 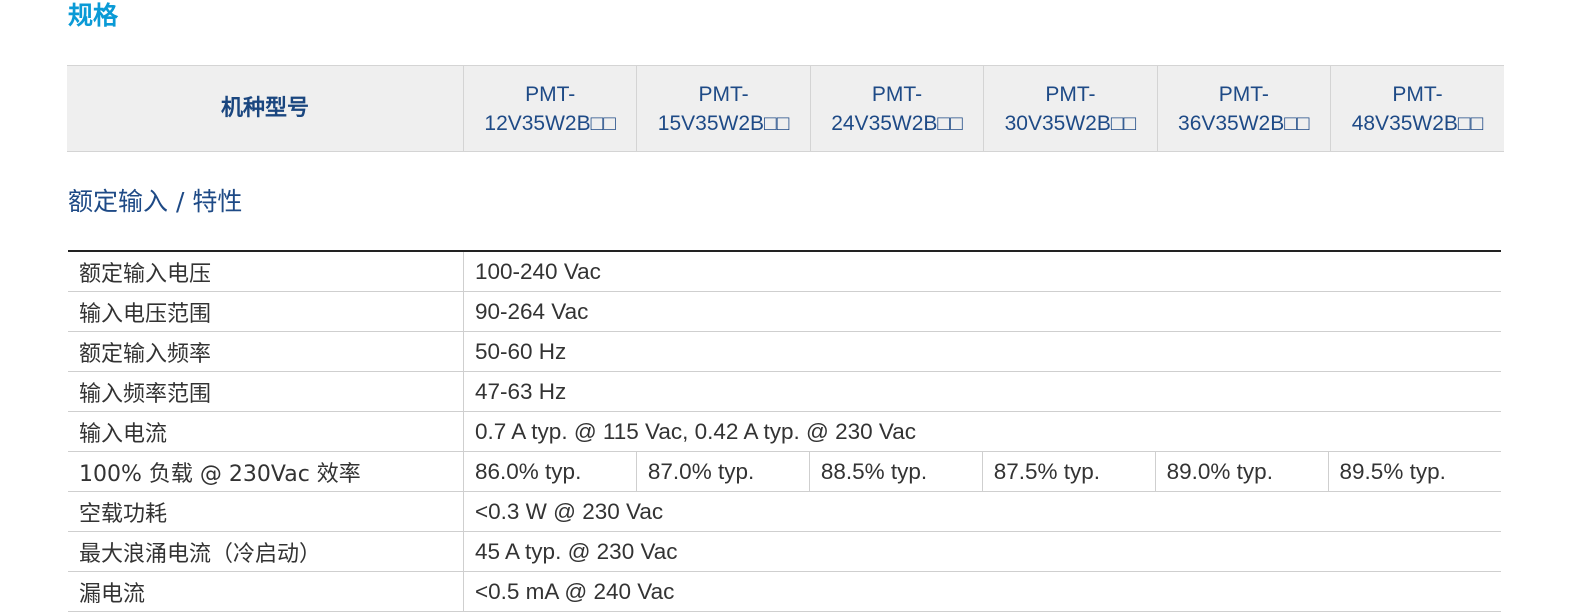 What do you see at coordinates (982, 311) in the screenshot?
I see `spec-value: 90-264 Vac` at bounding box center [982, 311].